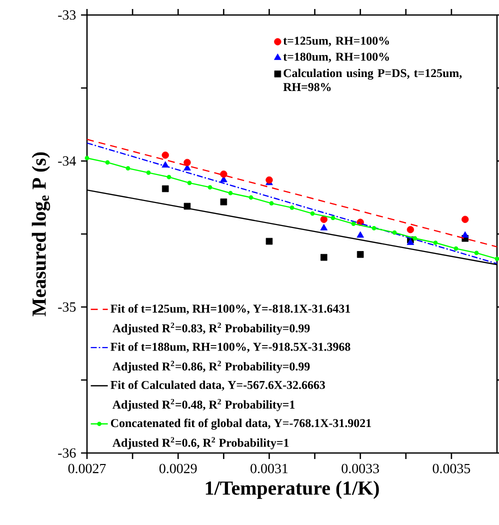  I want to click on x-tick-label: 0.0031, so click(269, 469).